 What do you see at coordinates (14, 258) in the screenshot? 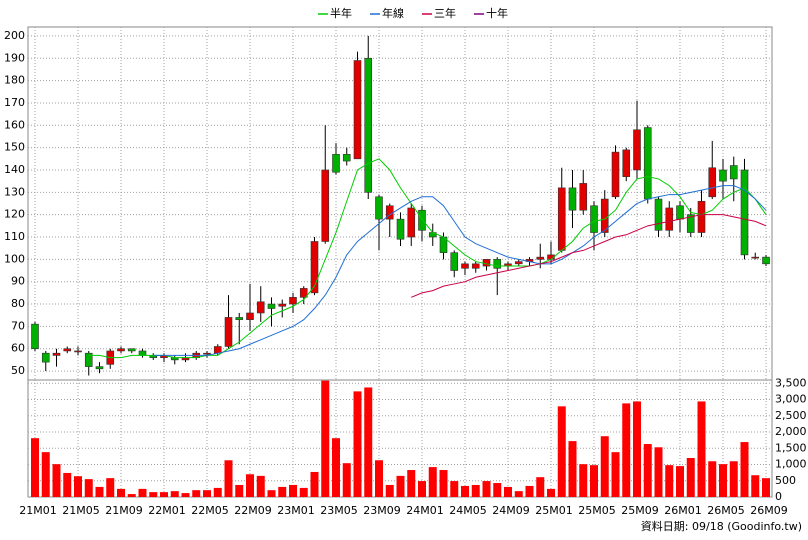
I see `y-tick-label: 100` at bounding box center [14, 258].